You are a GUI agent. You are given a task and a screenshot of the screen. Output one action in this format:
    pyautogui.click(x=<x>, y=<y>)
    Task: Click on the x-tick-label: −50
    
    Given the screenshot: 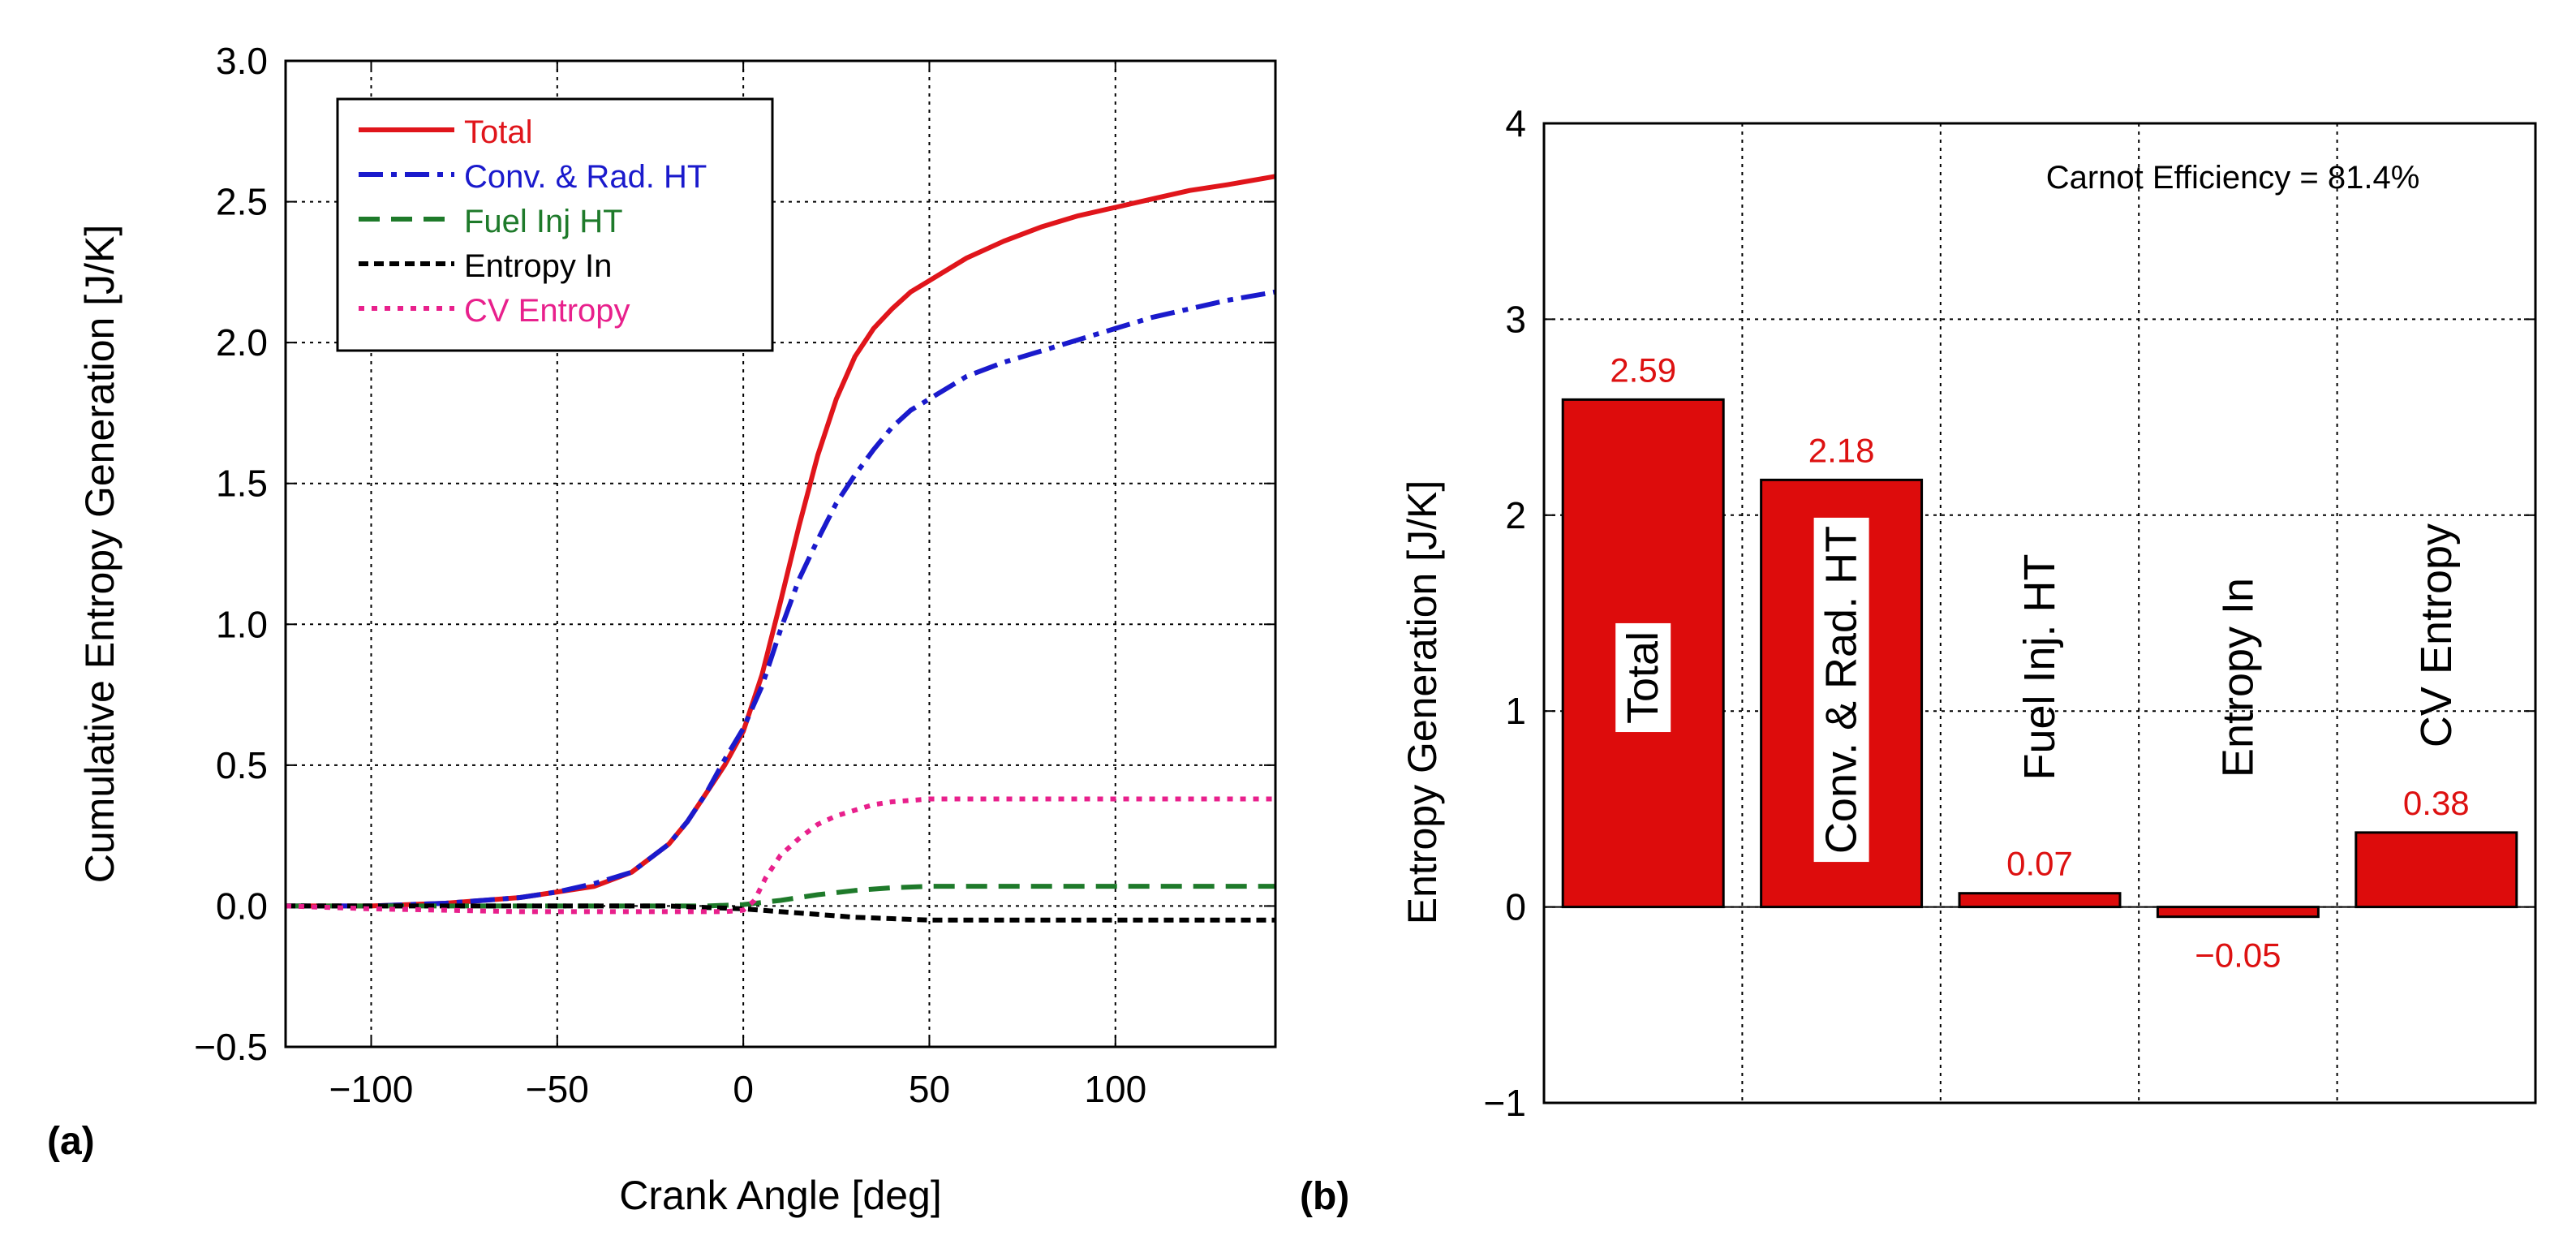 What is the action you would take?
    pyautogui.click(x=557, y=1089)
    